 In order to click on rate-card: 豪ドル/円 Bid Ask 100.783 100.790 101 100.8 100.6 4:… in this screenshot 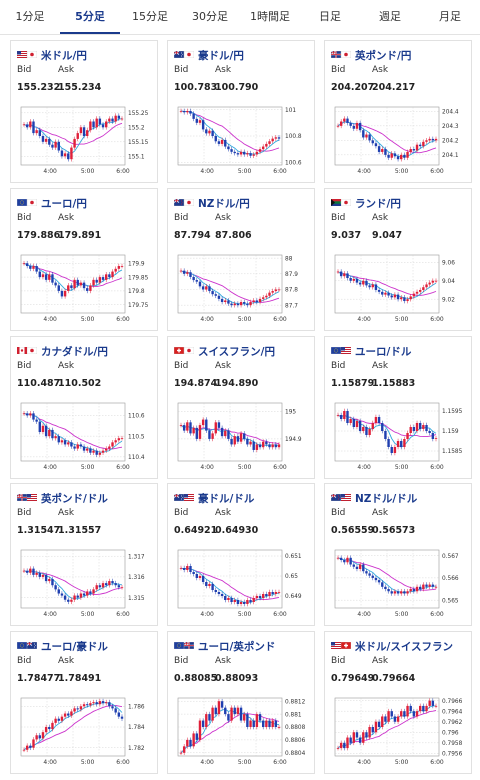, I will do `click(241, 111)`.